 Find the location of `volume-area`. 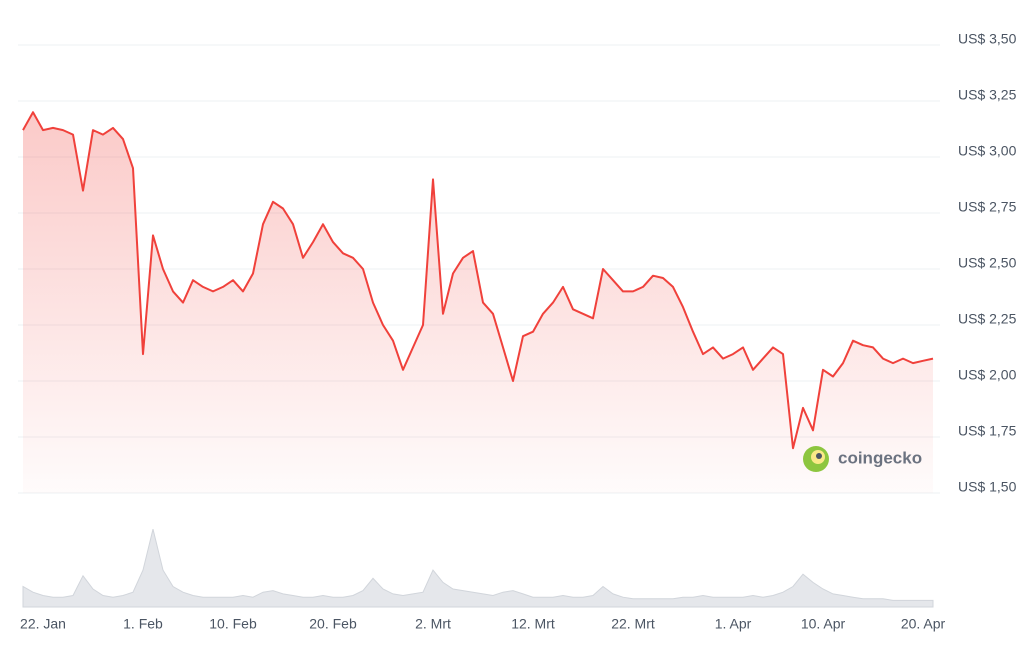

volume-area is located at coordinates (478, 568).